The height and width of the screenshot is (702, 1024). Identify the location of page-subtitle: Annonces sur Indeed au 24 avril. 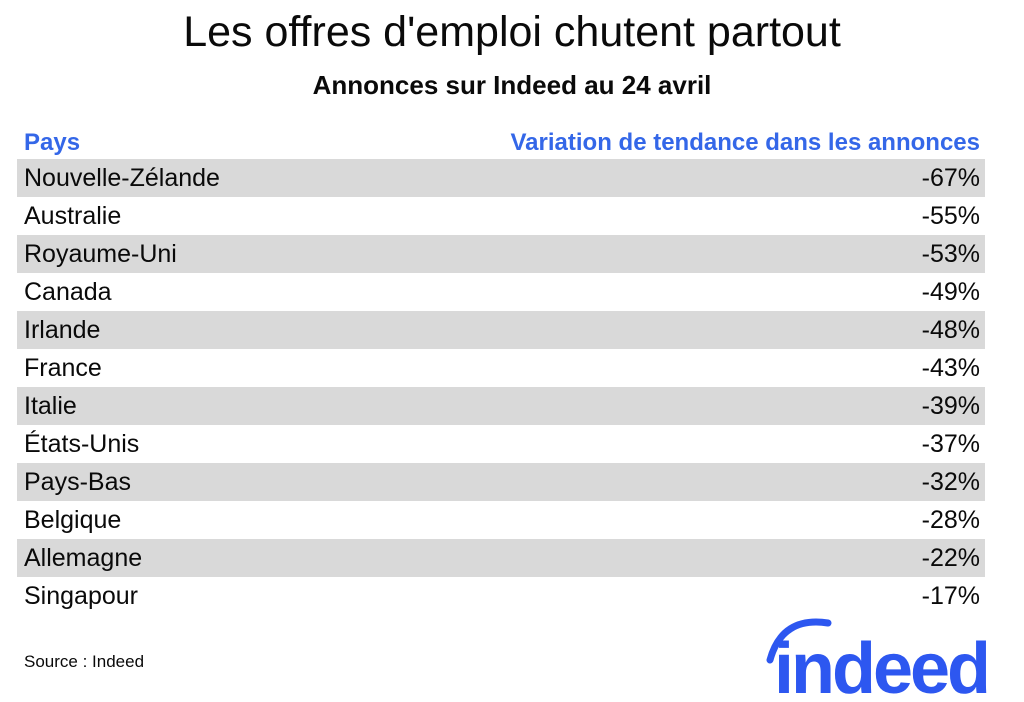
(512, 85).